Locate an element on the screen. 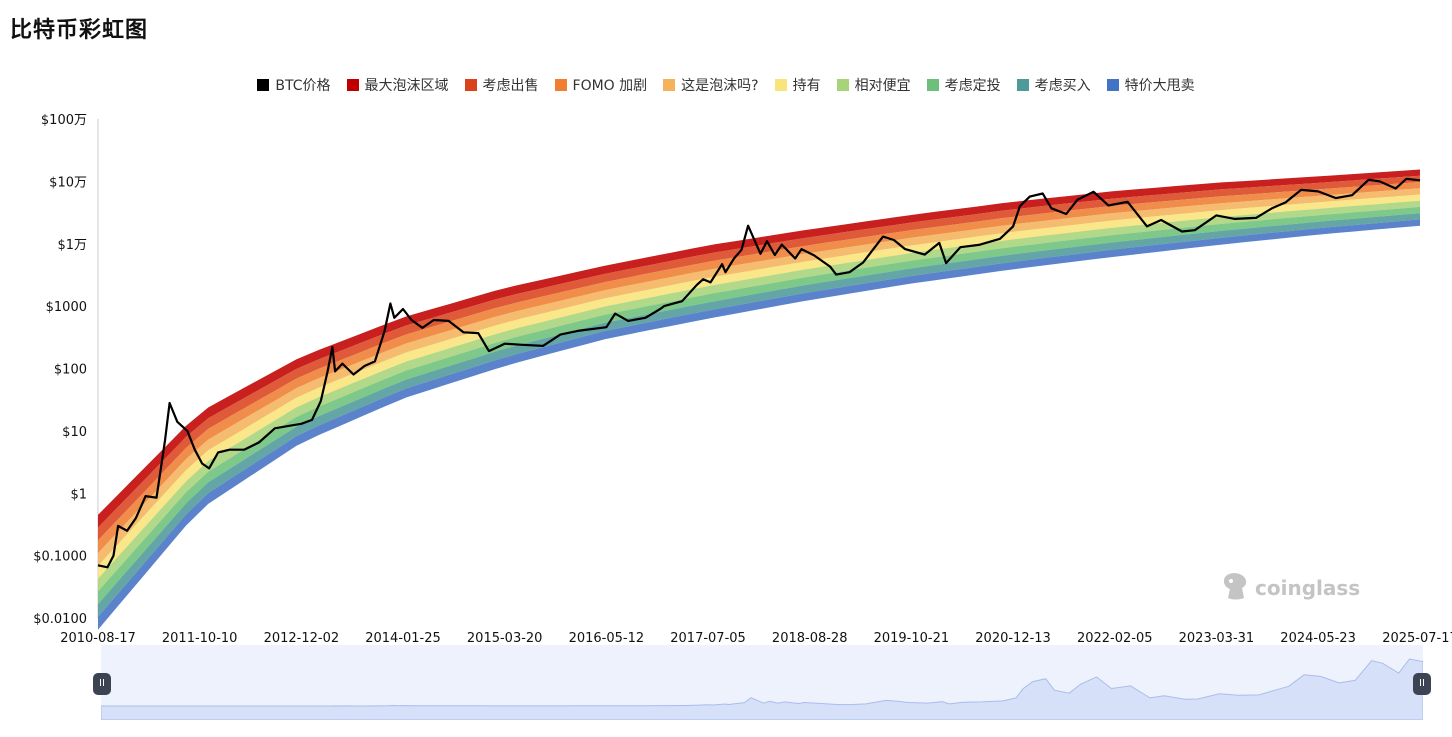 This screenshot has height=737, width=1452. y-tick-label: $10万 is located at coordinates (68, 182).